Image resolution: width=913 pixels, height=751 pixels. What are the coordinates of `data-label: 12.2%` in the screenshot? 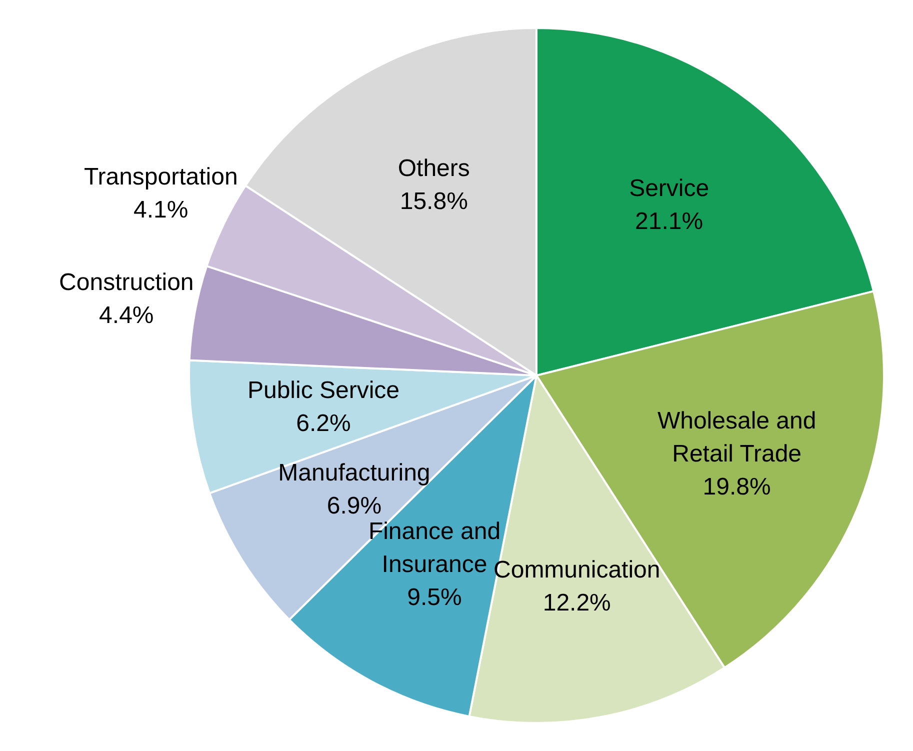 It's located at (576, 602).